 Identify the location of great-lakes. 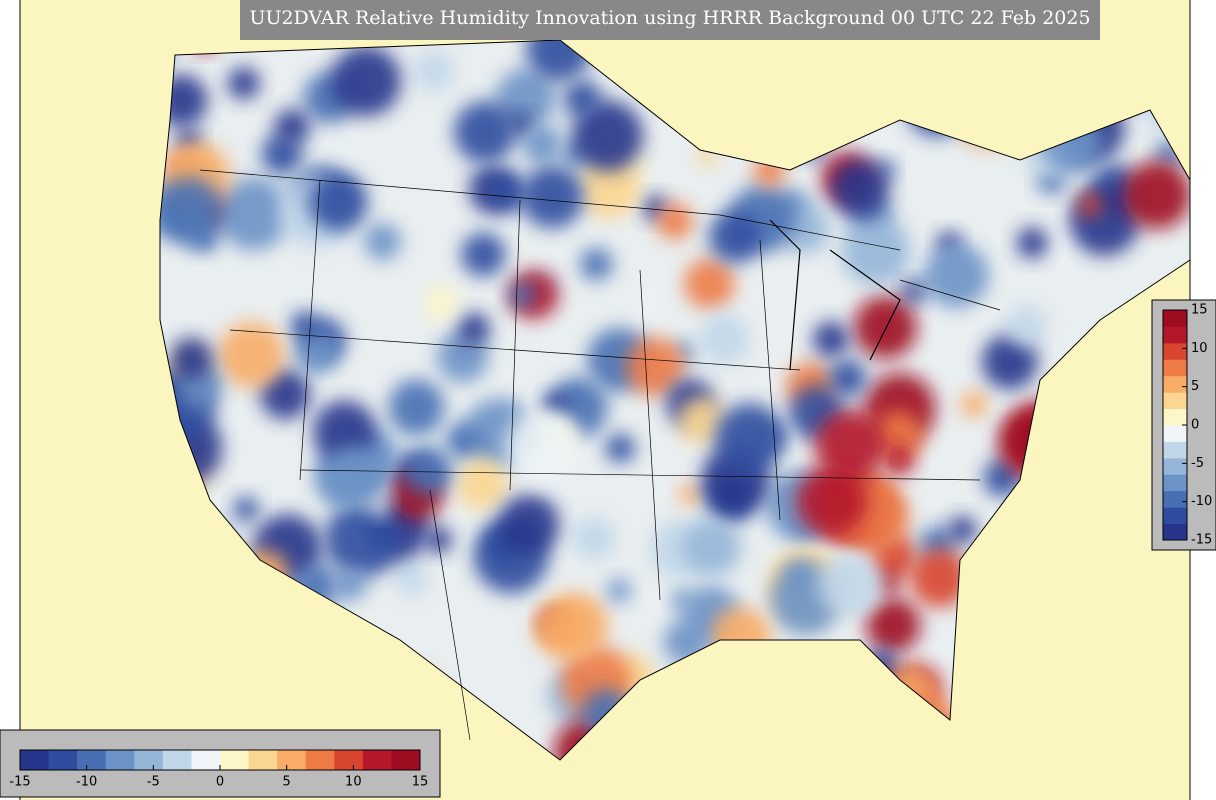
(835, 295).